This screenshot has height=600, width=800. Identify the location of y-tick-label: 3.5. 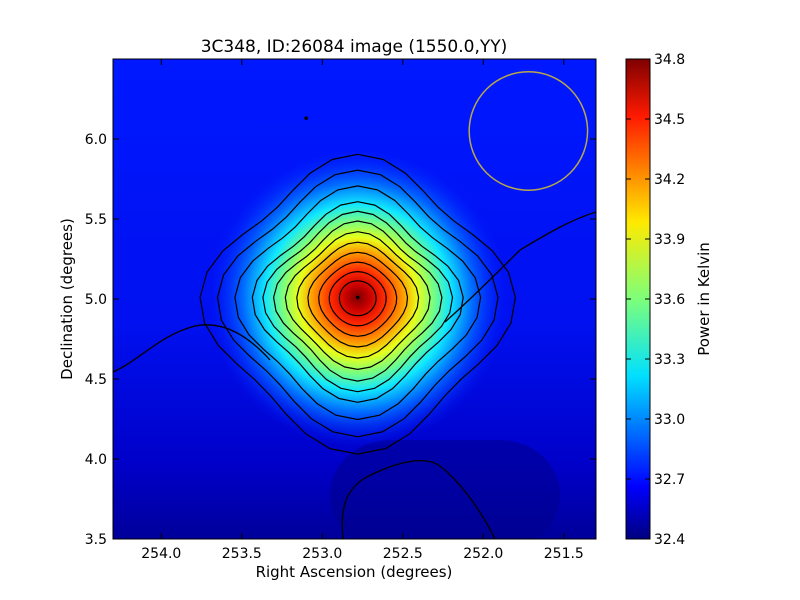
(96, 540).